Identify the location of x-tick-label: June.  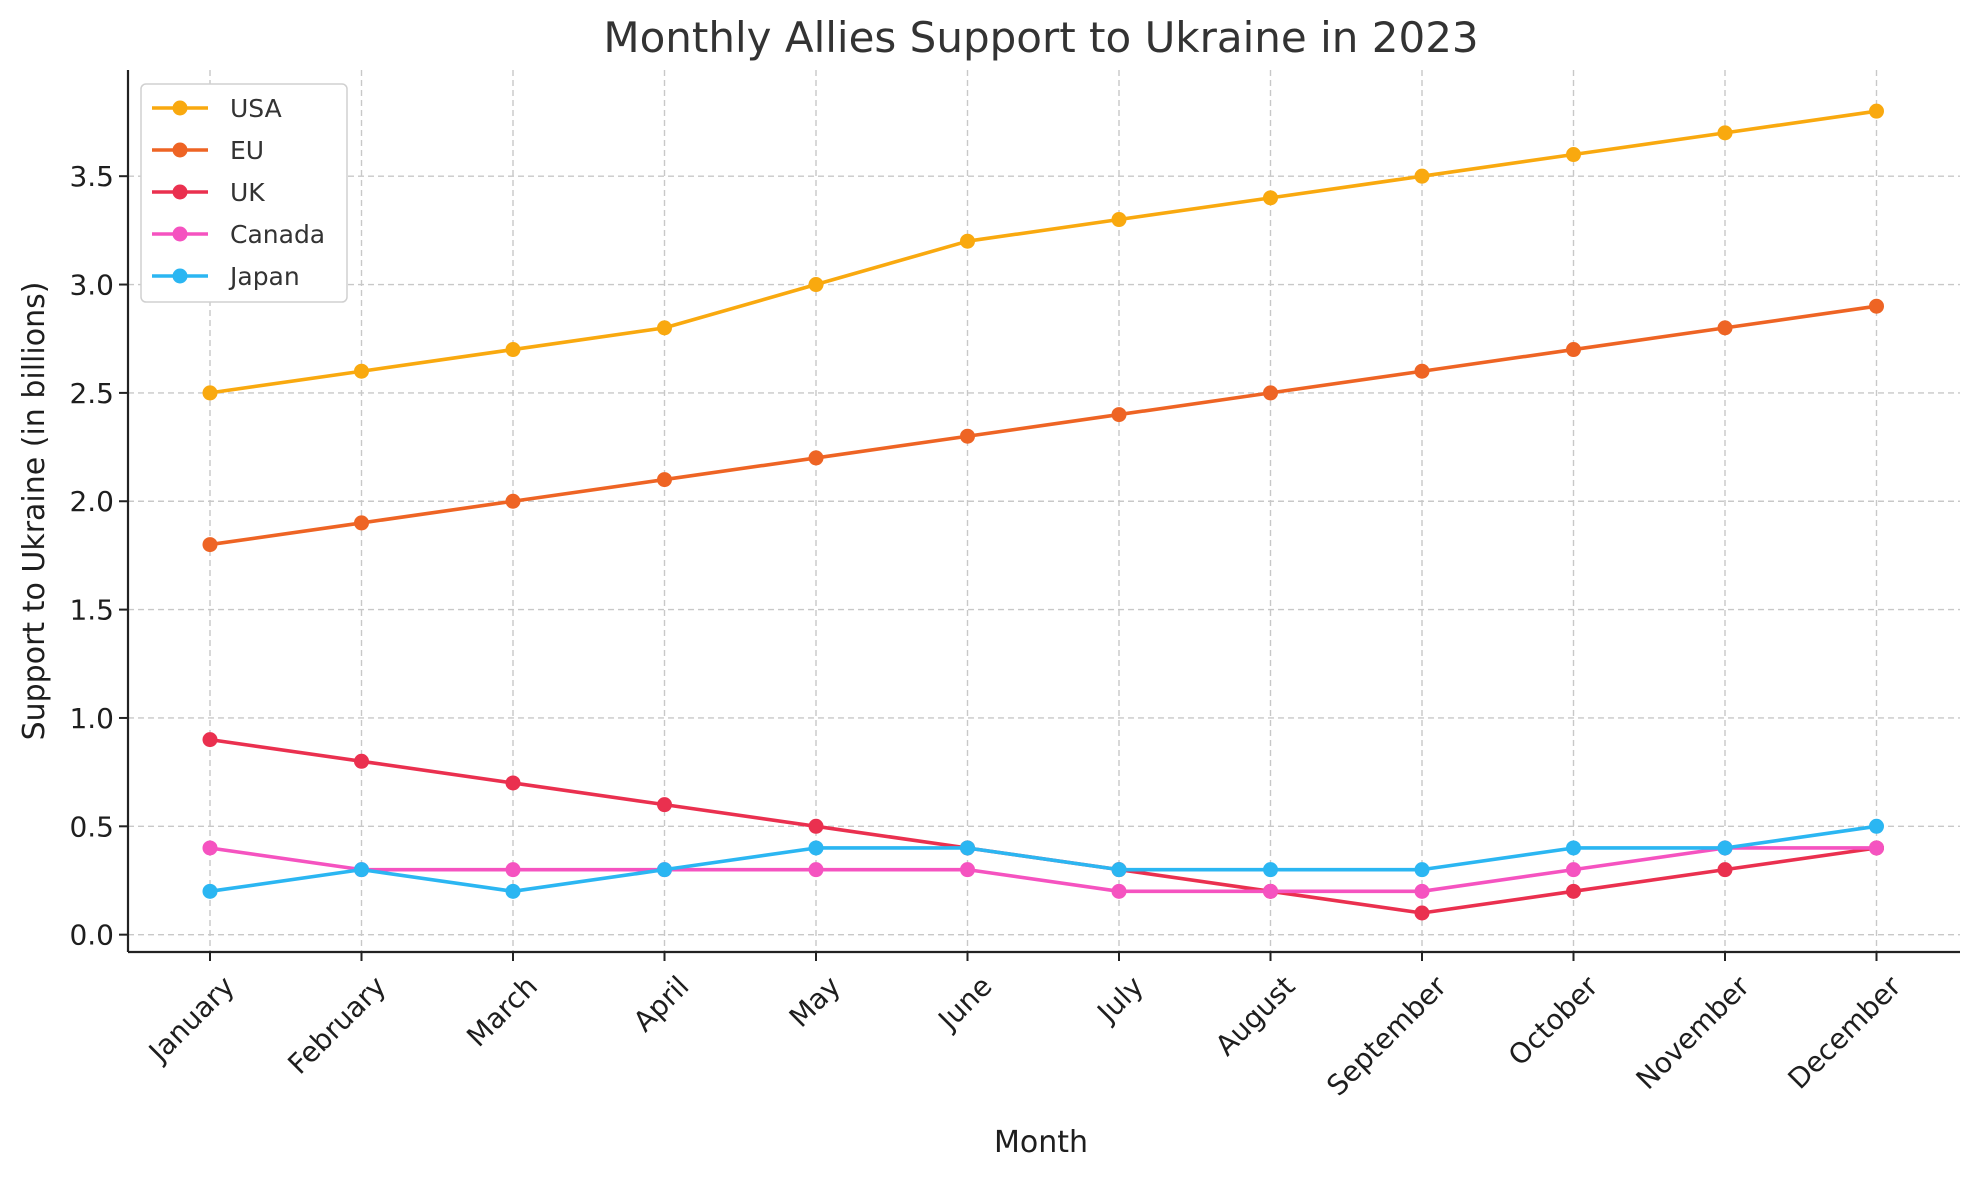
(965, 1004).